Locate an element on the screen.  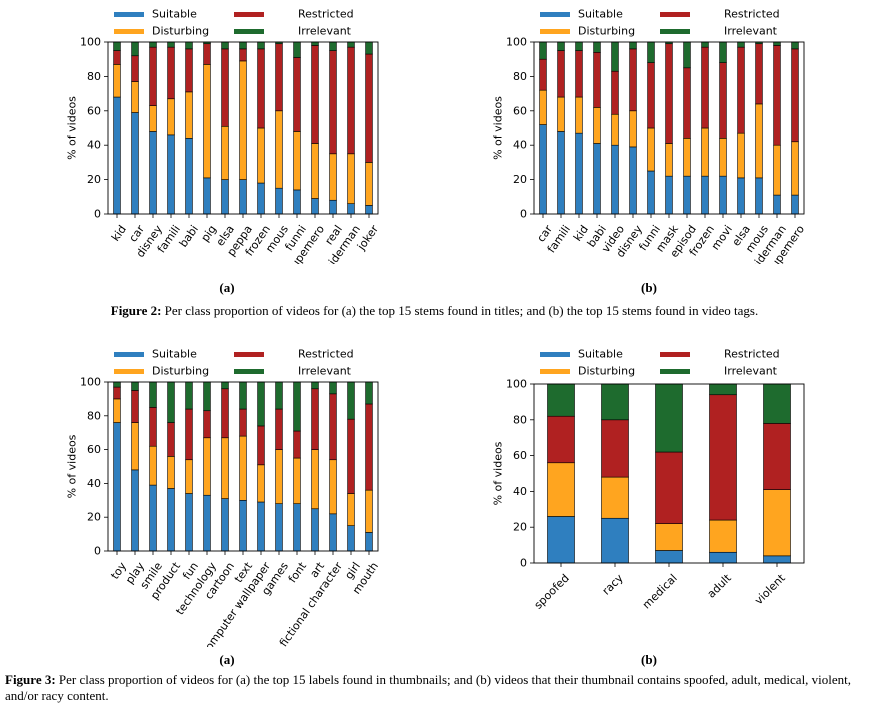
legend-swatch-suitable is located at coordinates (129, 14).